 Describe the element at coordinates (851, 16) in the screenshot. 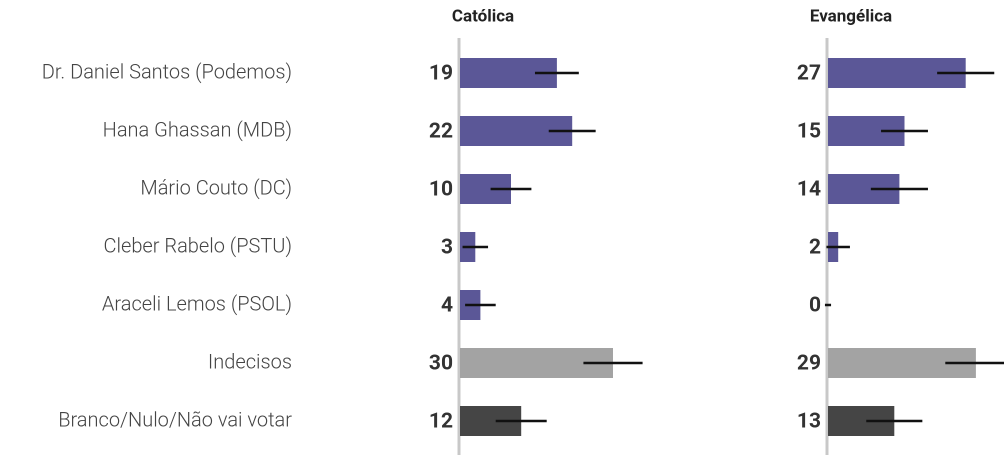

I see `panel-title: Evangélica` at that location.